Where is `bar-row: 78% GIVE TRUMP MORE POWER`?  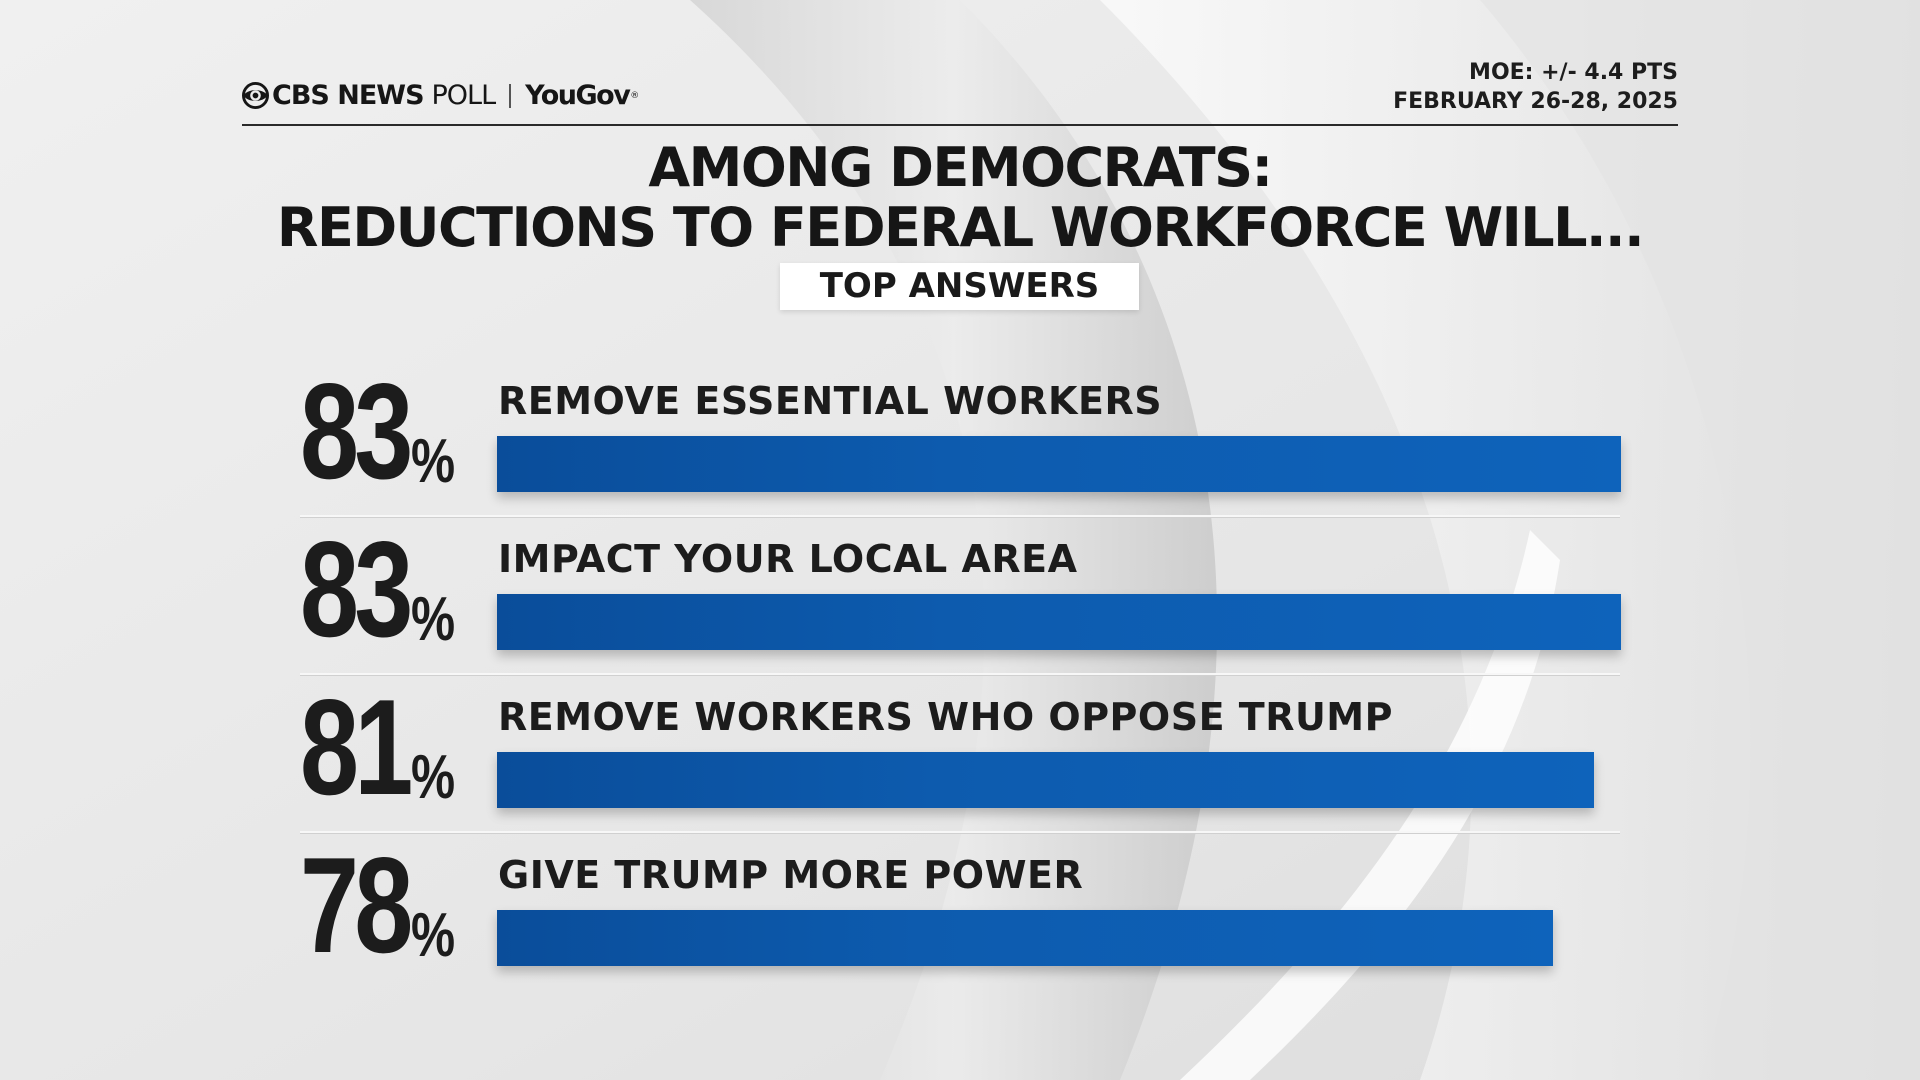 bar-row: 78% GIVE TRUMP MORE POWER is located at coordinates (960, 913).